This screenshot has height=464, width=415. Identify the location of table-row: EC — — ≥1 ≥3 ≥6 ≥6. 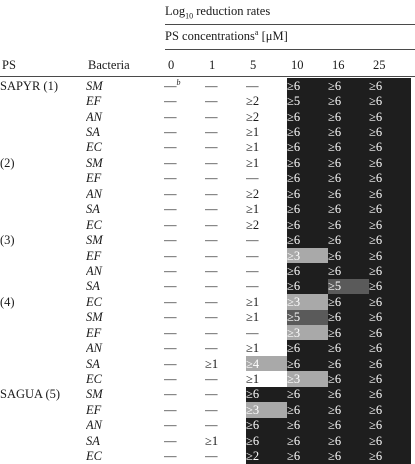
(205, 379).